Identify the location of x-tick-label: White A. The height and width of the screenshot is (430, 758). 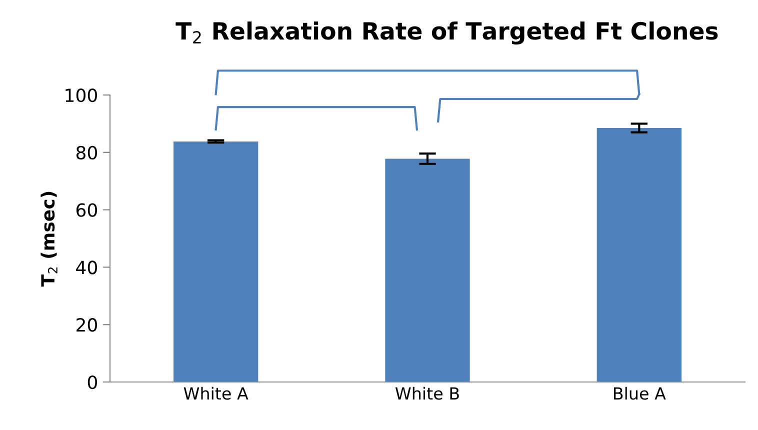
(216, 393).